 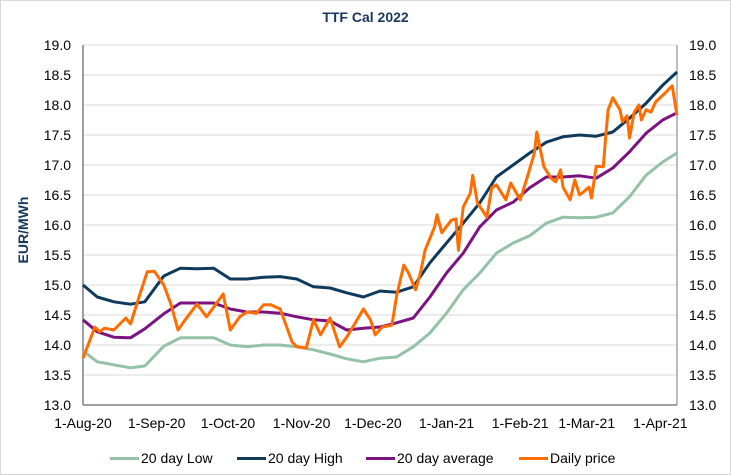 I want to click on legend-label: 20 day average, so click(x=445, y=458).